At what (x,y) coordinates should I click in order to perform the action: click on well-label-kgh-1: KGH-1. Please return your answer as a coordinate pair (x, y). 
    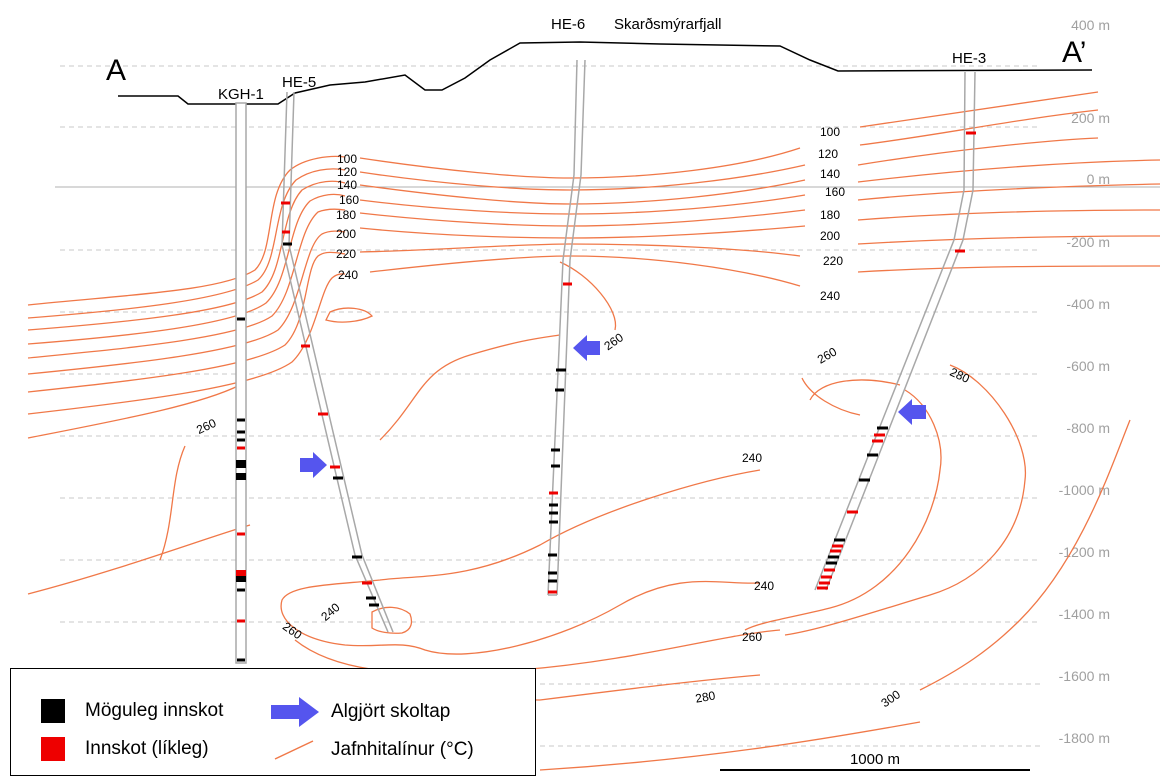
    Looking at the image, I should click on (241, 94).